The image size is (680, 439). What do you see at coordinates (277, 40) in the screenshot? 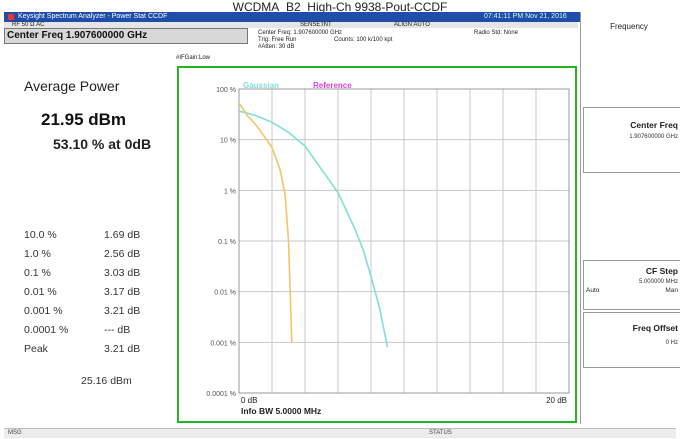
I see `setting-trigger: Trig: Free Run` at bounding box center [277, 40].